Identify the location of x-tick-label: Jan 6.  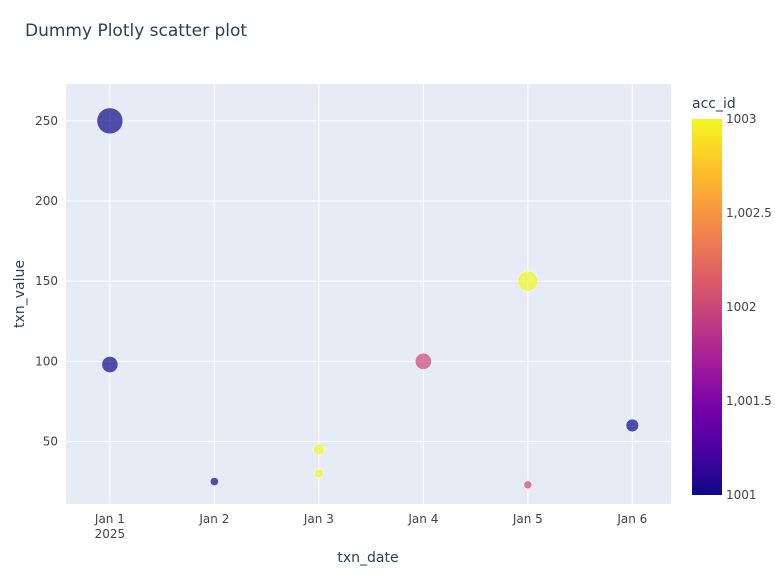
(631, 519).